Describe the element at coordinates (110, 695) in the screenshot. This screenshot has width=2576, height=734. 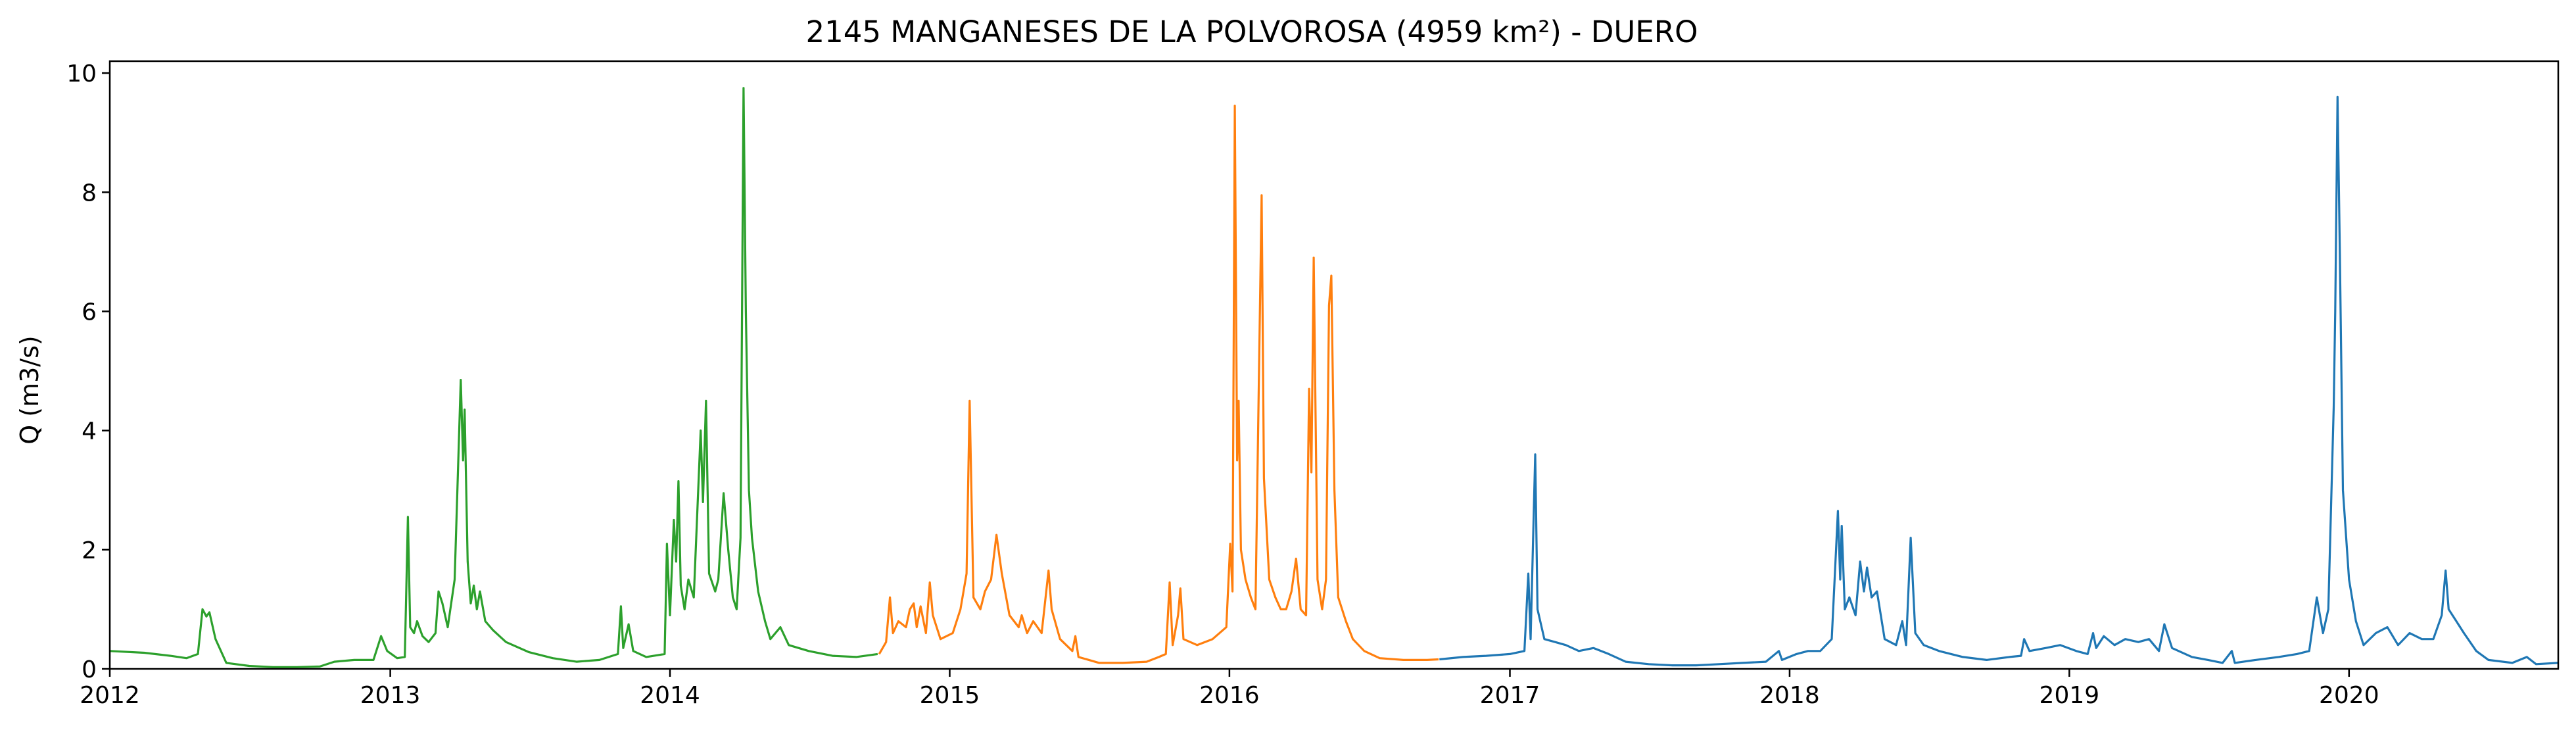
I see `x-tick-label: 2012` at that location.